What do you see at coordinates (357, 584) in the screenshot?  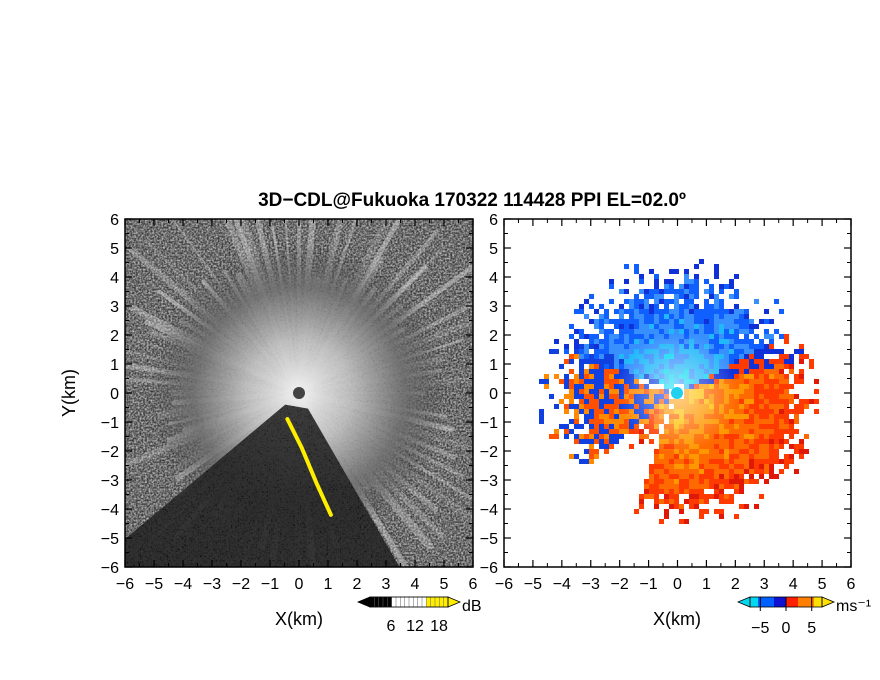 I see `x-tick-label: 2` at bounding box center [357, 584].